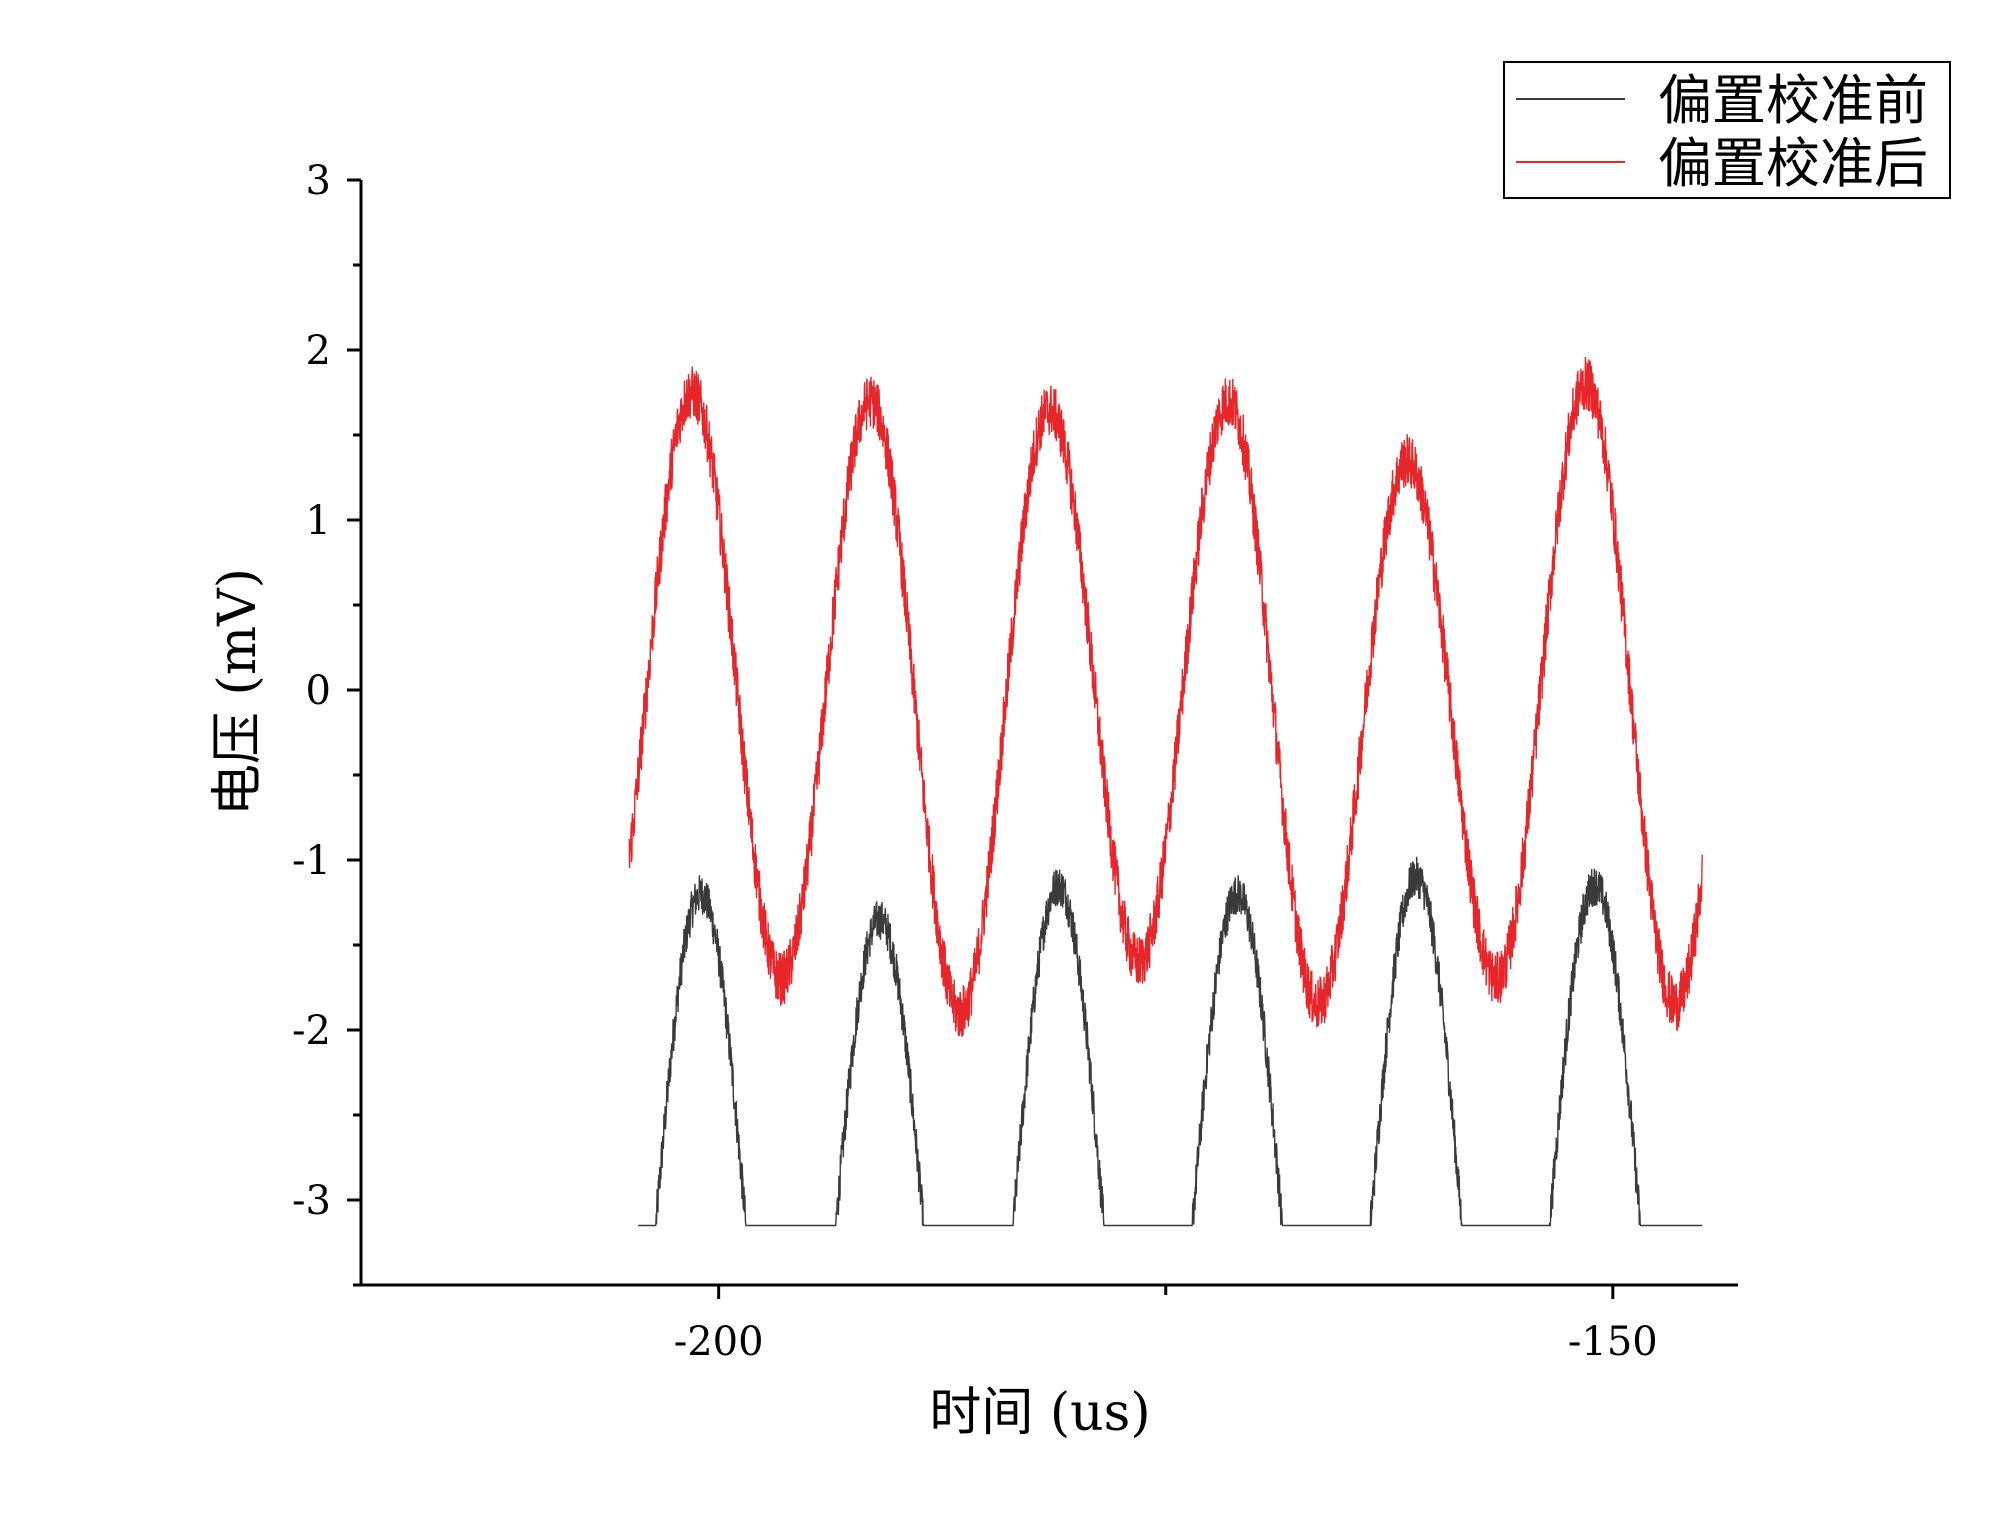  I want to click on y-tick-label: -2, so click(311, 1031).